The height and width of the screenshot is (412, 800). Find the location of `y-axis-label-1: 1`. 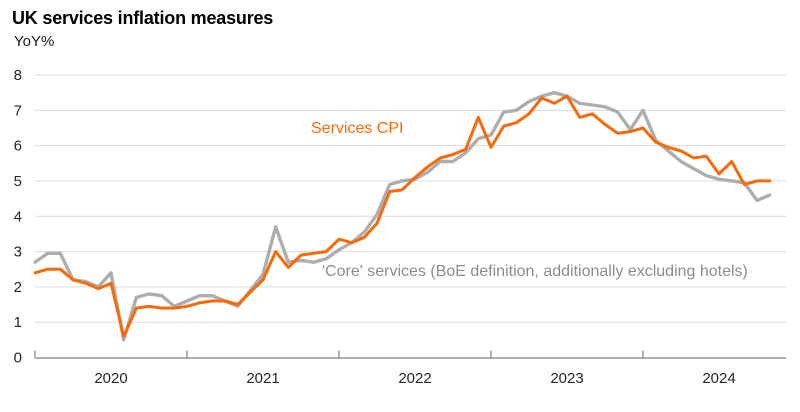

y-axis-label-1: 1 is located at coordinates (18, 322).